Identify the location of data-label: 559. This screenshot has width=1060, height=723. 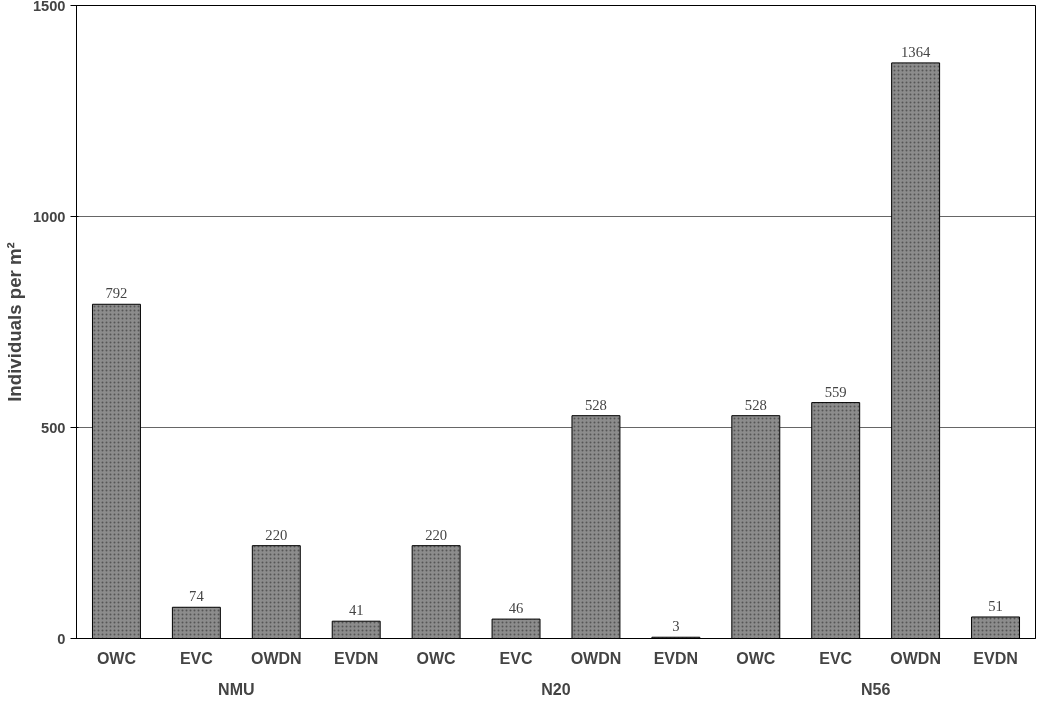
(835, 391).